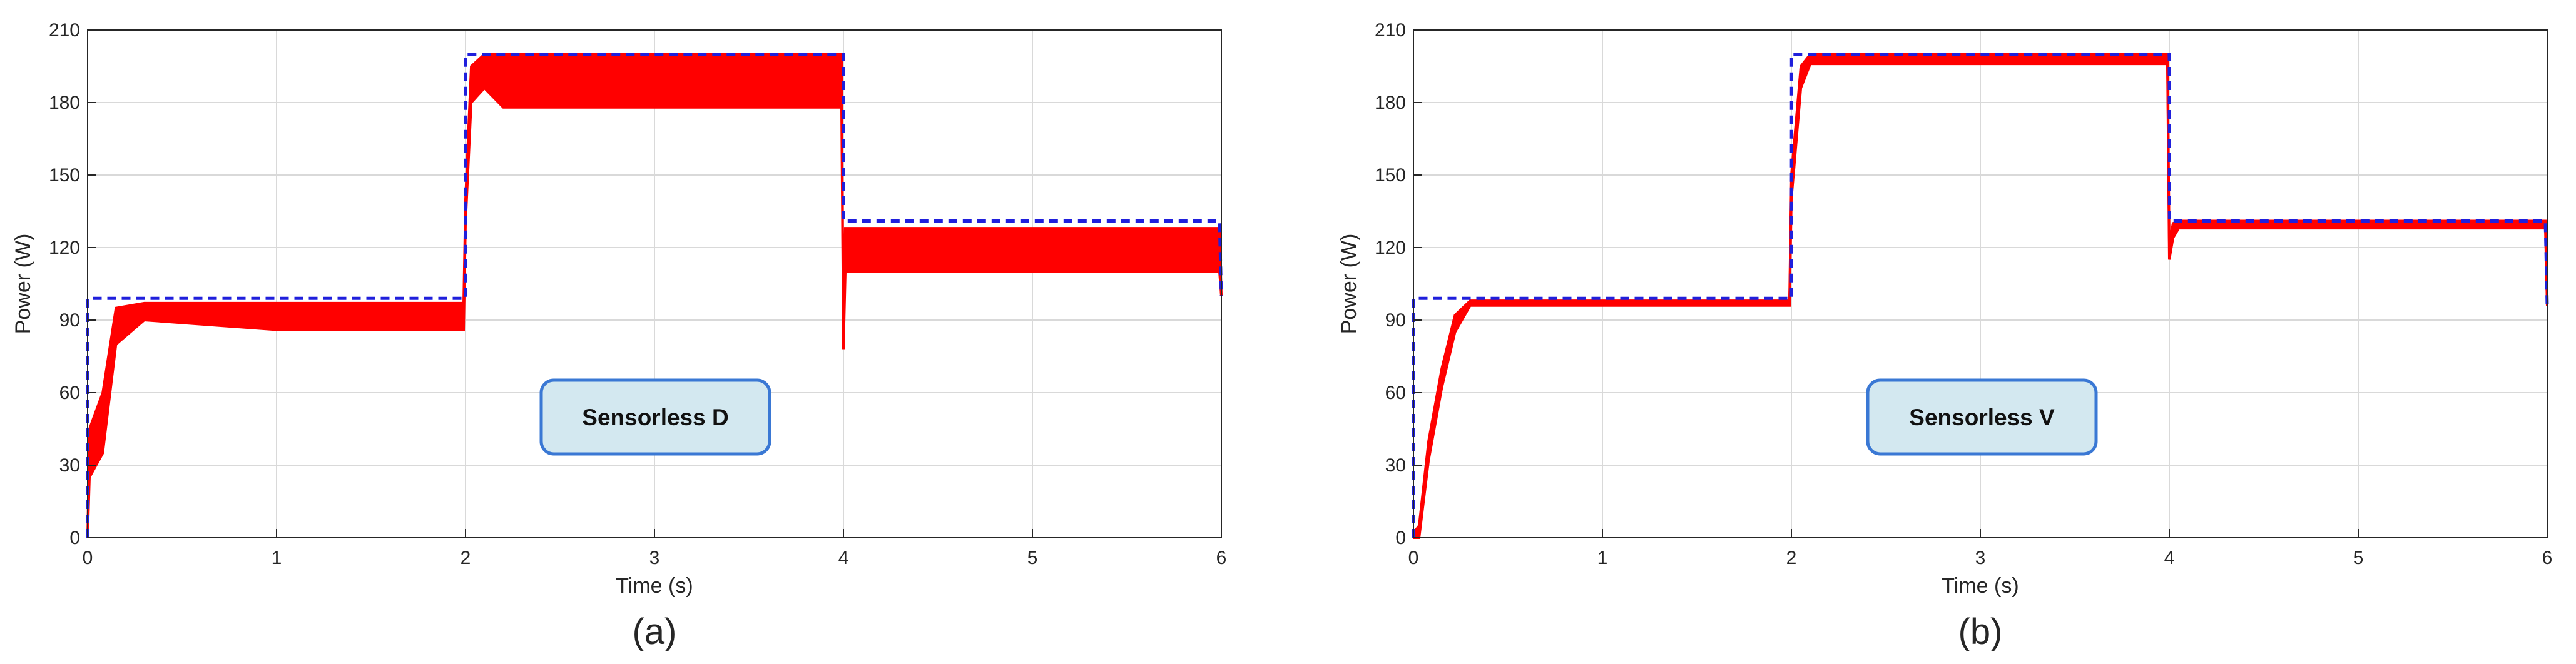 The width and height of the screenshot is (2576, 664). I want to click on annotation-label: Sensorless D, so click(655, 417).